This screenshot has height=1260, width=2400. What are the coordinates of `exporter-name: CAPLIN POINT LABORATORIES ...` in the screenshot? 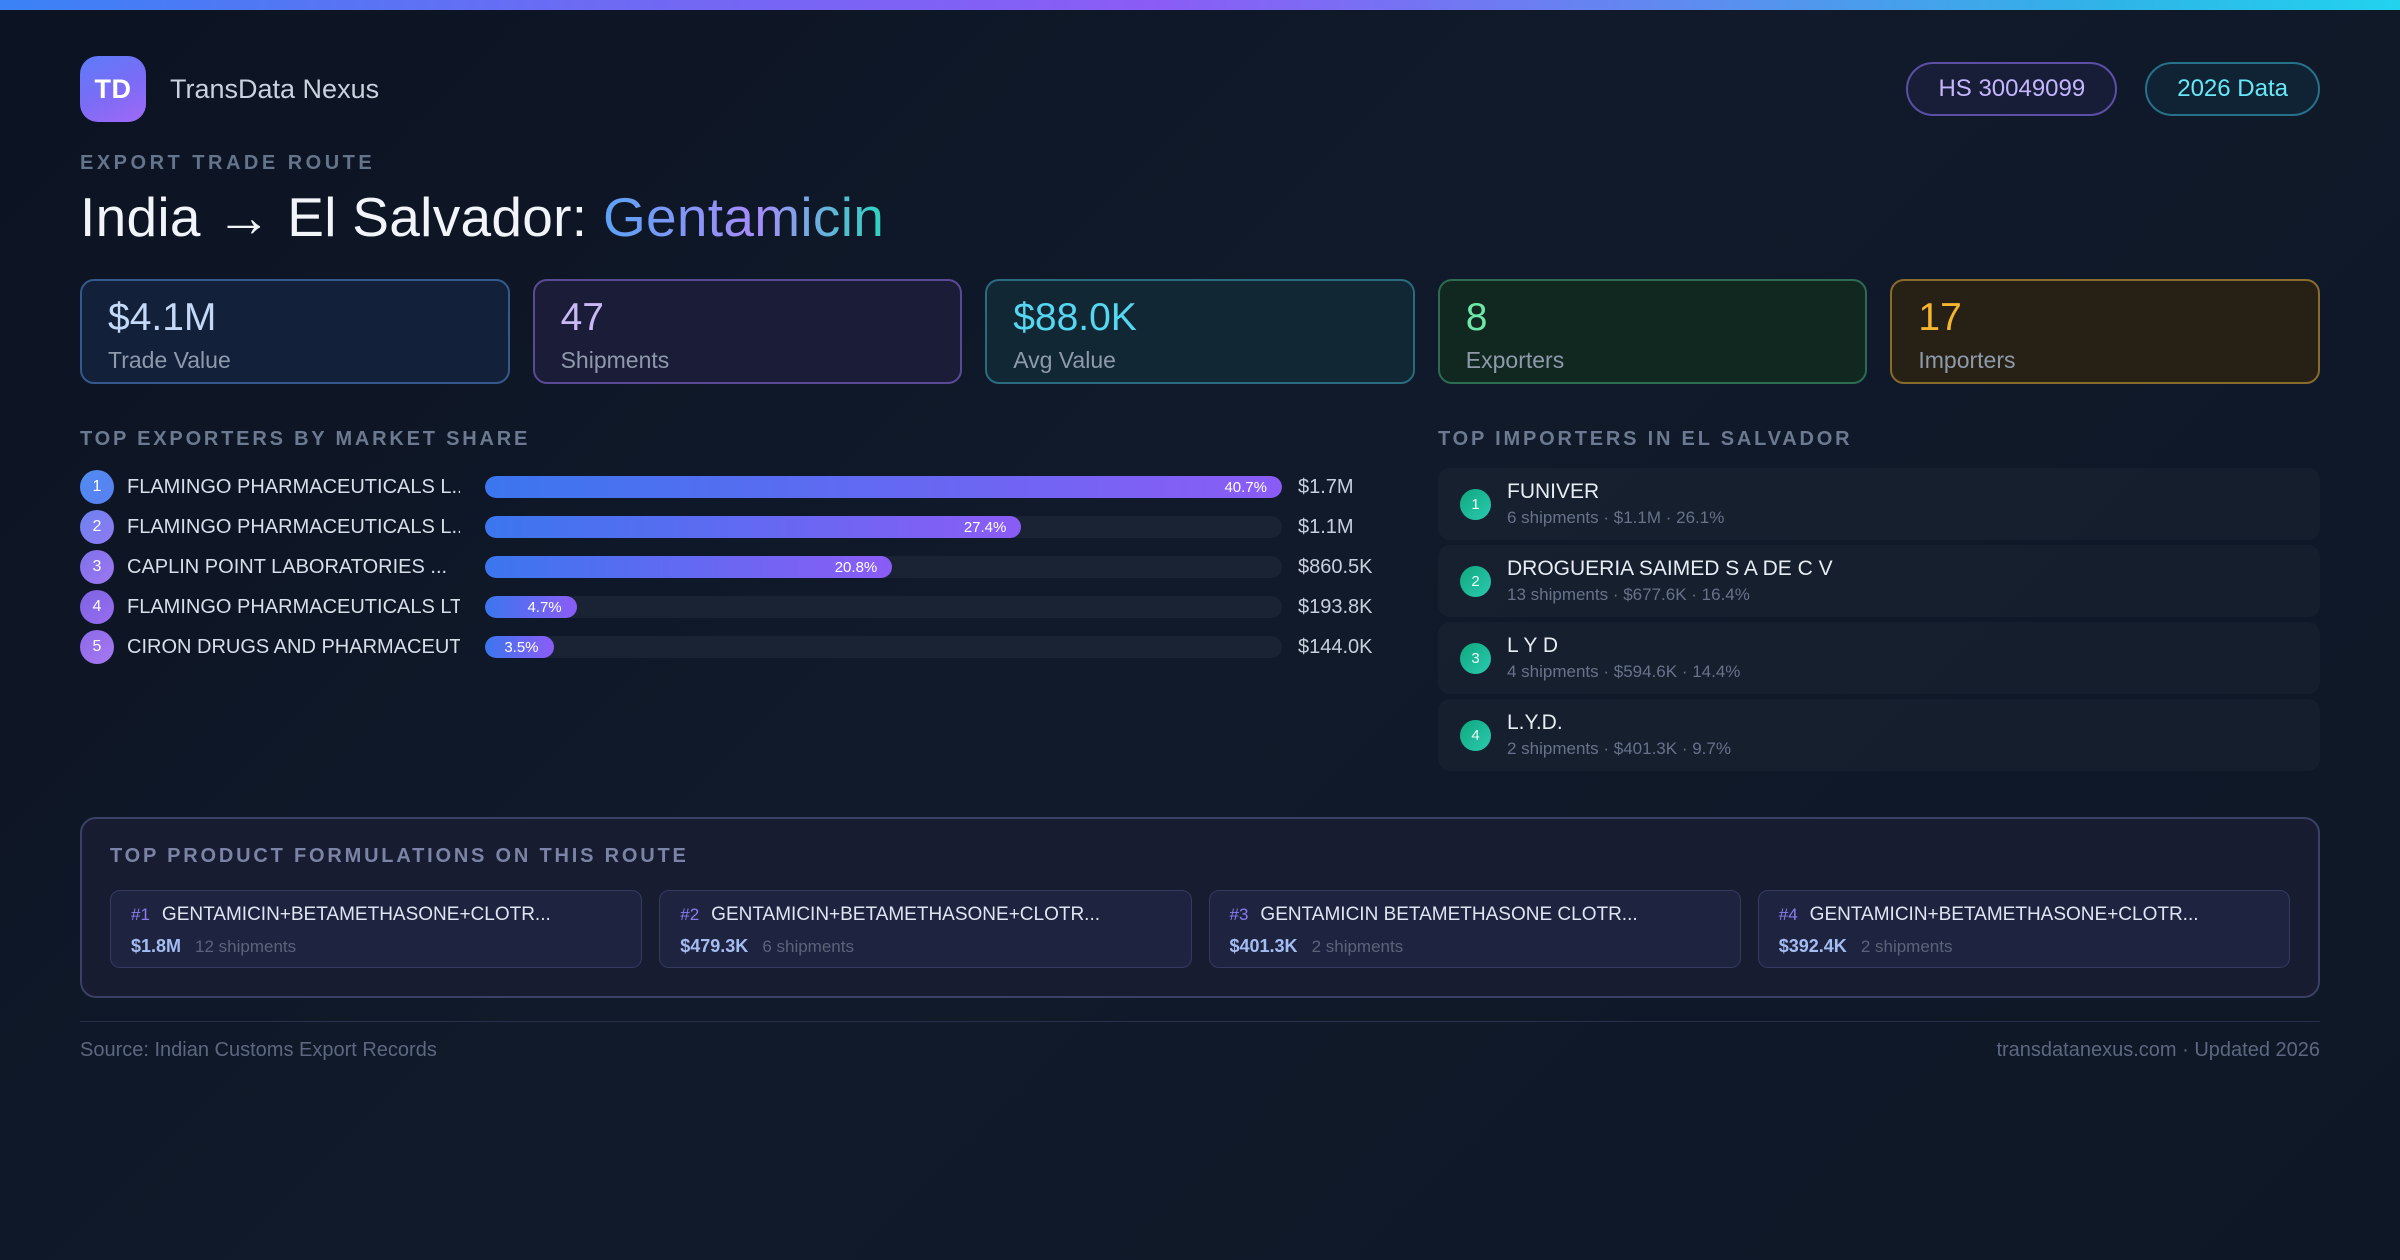 It's located at (287, 566).